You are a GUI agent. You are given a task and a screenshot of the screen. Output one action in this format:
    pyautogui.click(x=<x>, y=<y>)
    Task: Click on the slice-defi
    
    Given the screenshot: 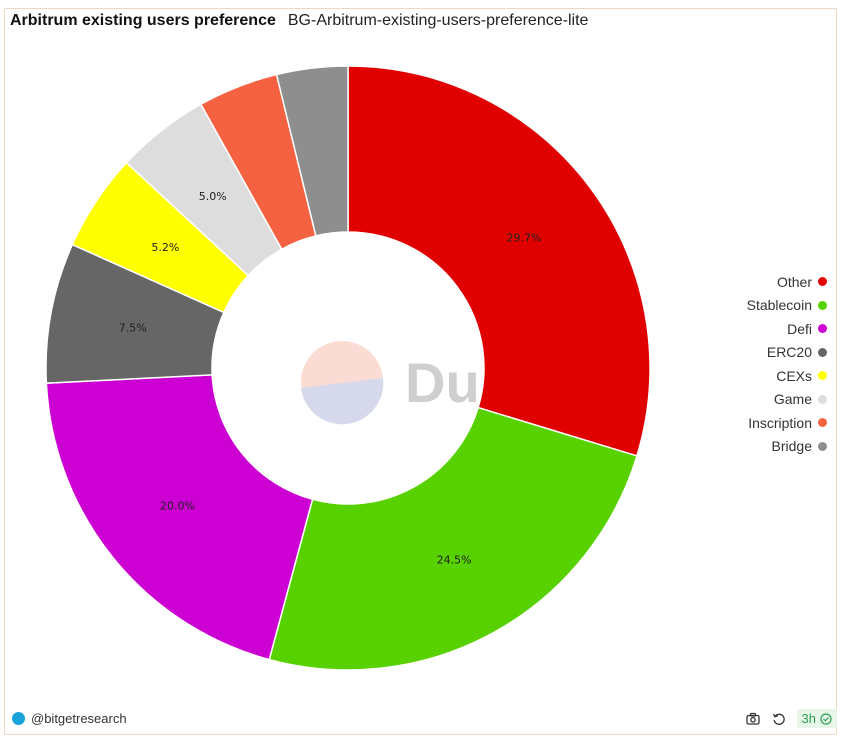 What is the action you would take?
    pyautogui.click(x=179, y=517)
    